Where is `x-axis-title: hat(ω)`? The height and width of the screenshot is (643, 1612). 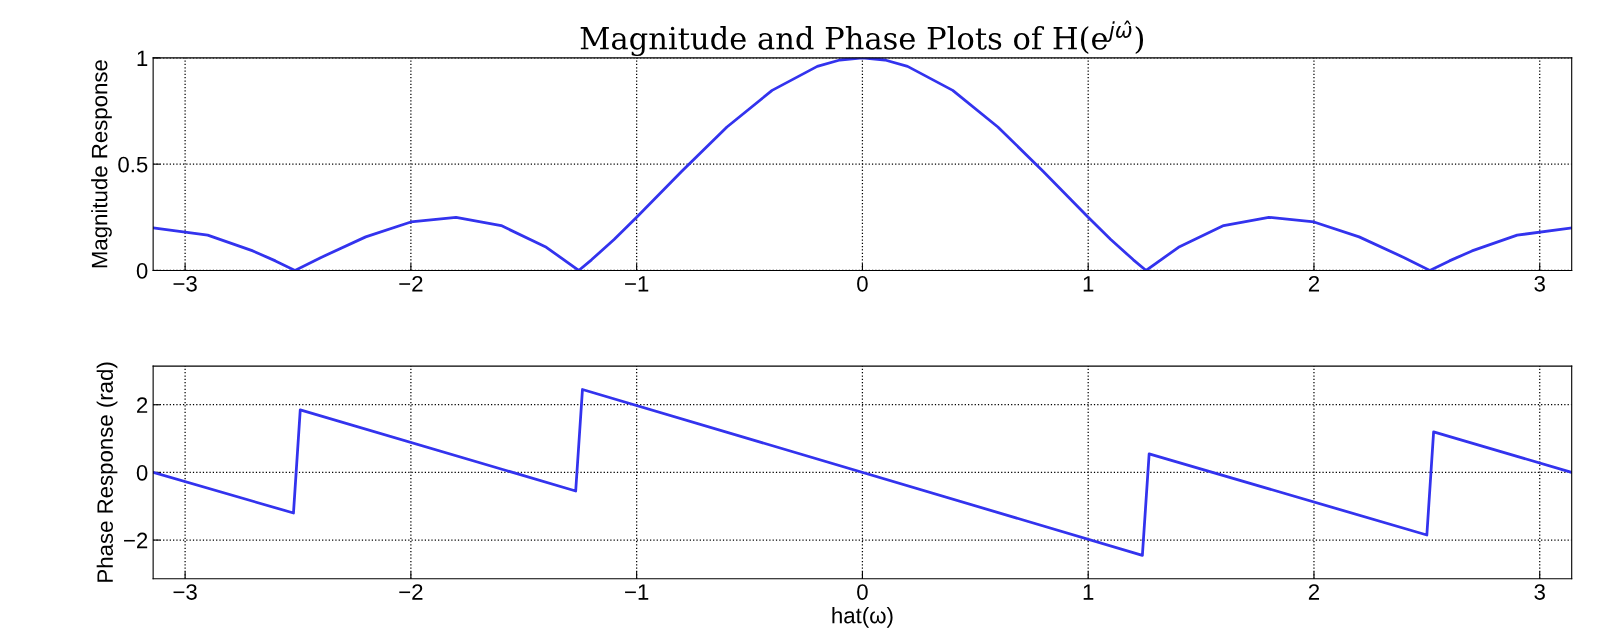 x-axis-title: hat(ω) is located at coordinates (862, 617).